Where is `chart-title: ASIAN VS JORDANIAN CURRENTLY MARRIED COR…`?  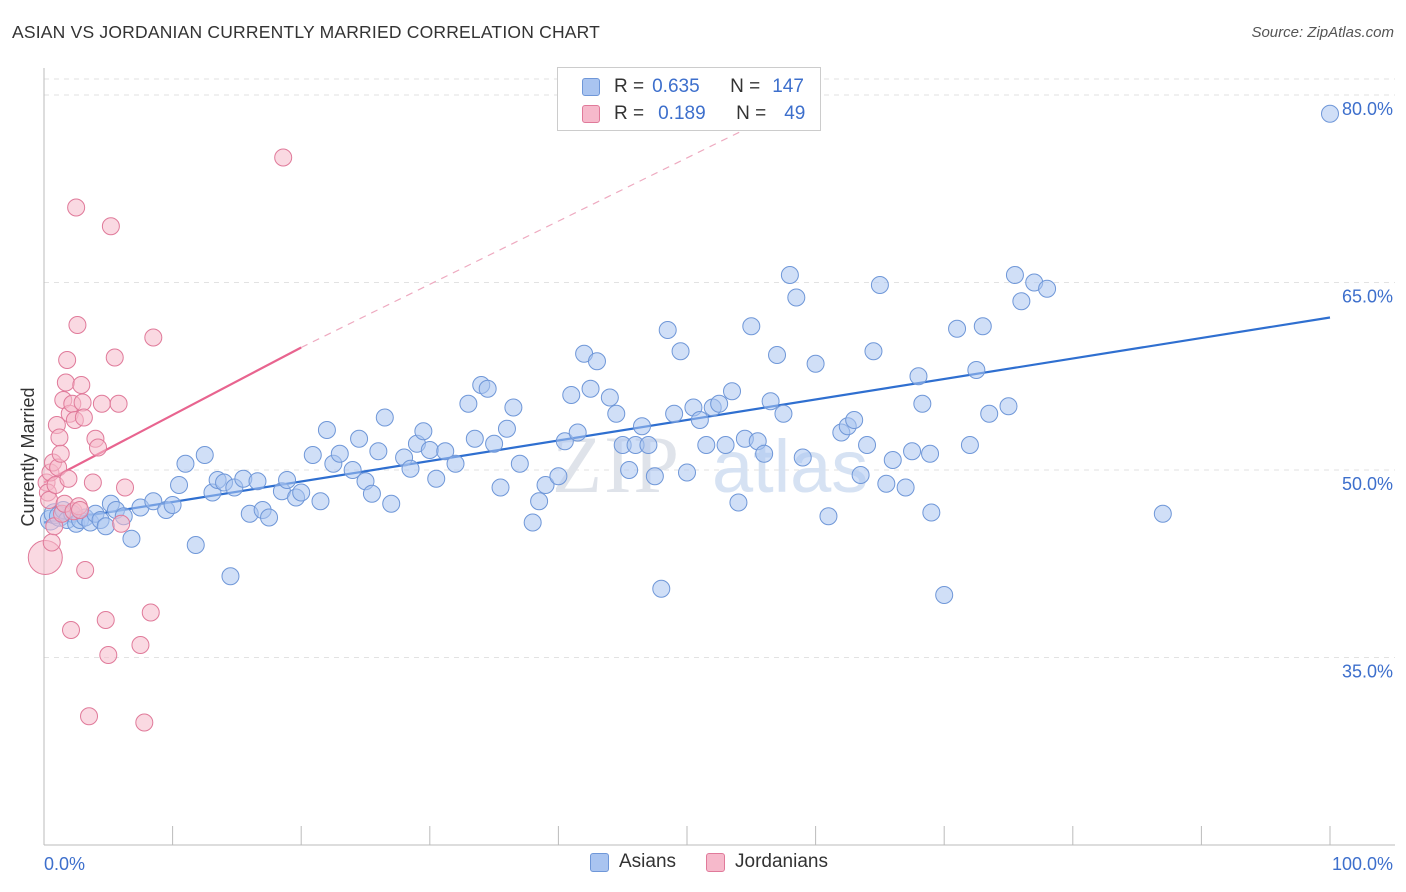
chart-title: ASIAN VS JORDANIAN CURRENTLY MARRIED COR… is located at coordinates (306, 32).